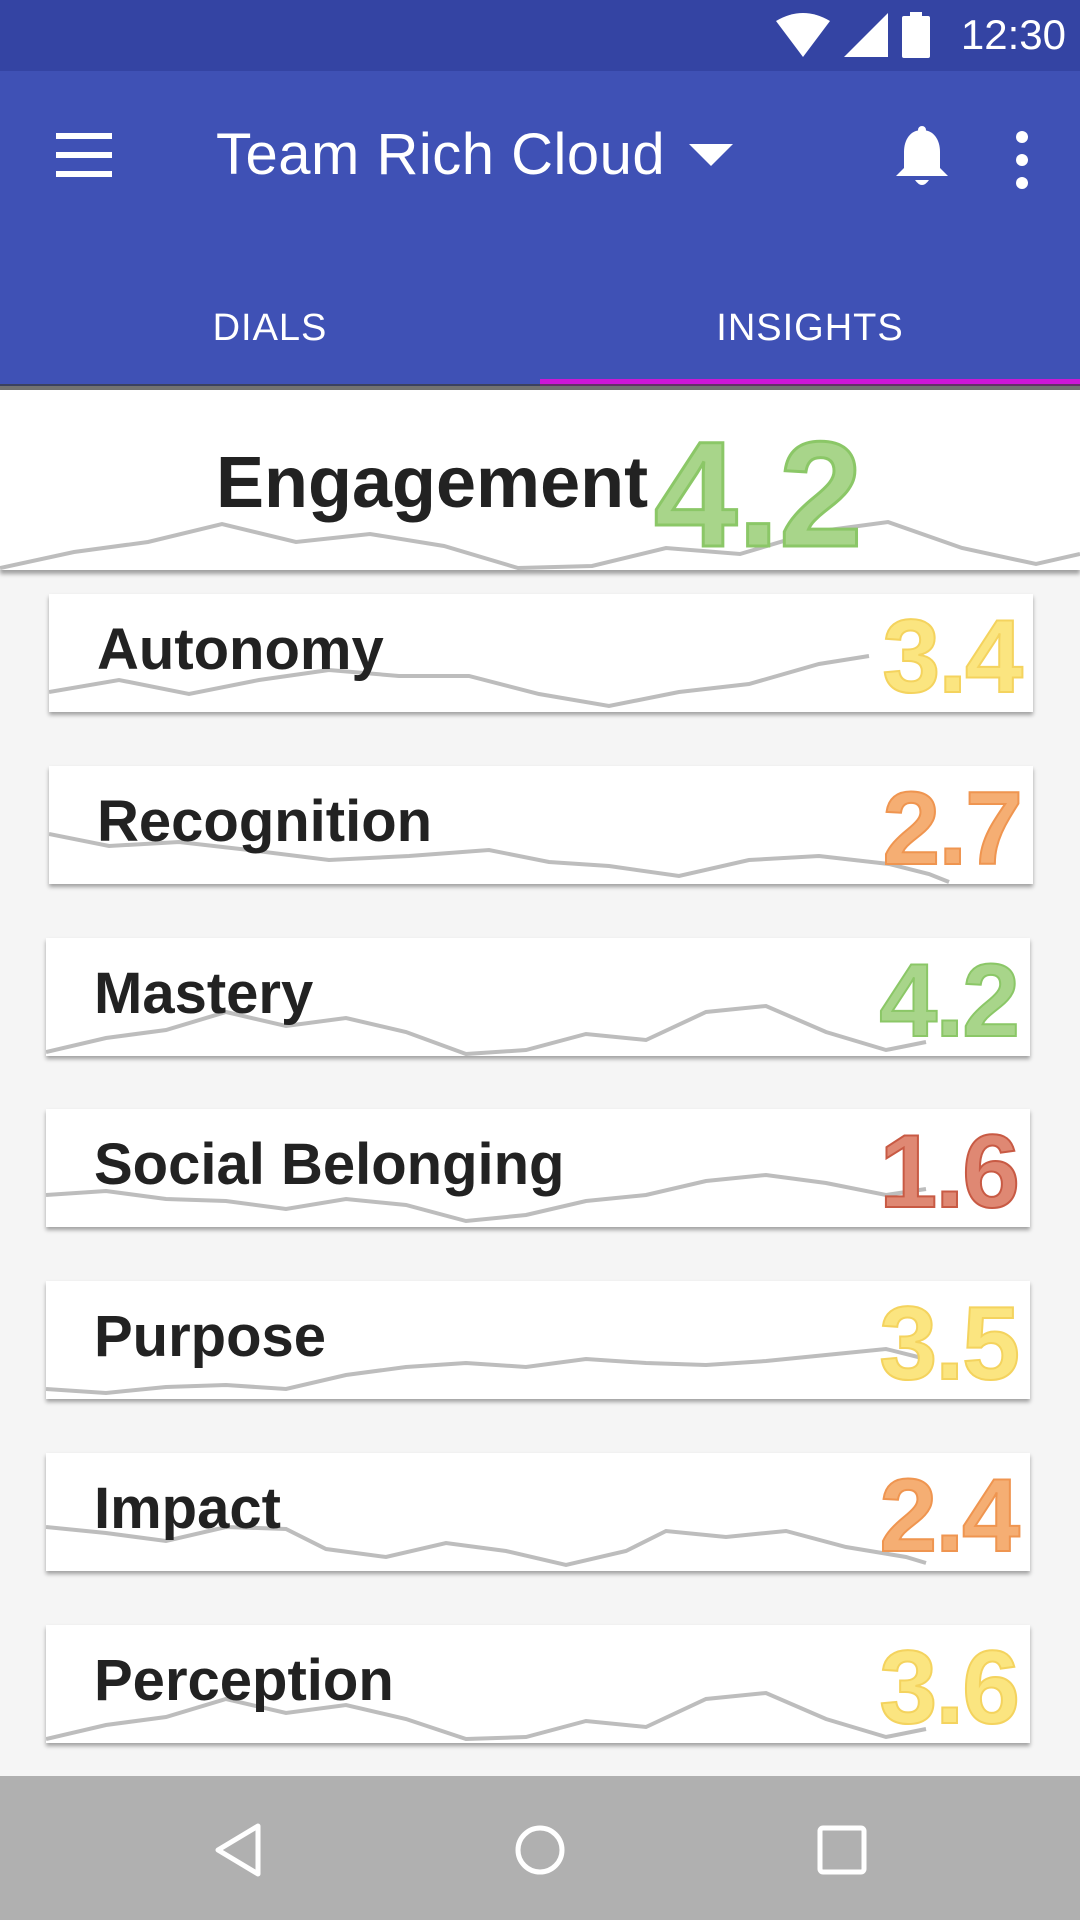 The height and width of the screenshot is (1920, 1080). What do you see at coordinates (187, 1508) in the screenshot?
I see `metric-label: Impact` at bounding box center [187, 1508].